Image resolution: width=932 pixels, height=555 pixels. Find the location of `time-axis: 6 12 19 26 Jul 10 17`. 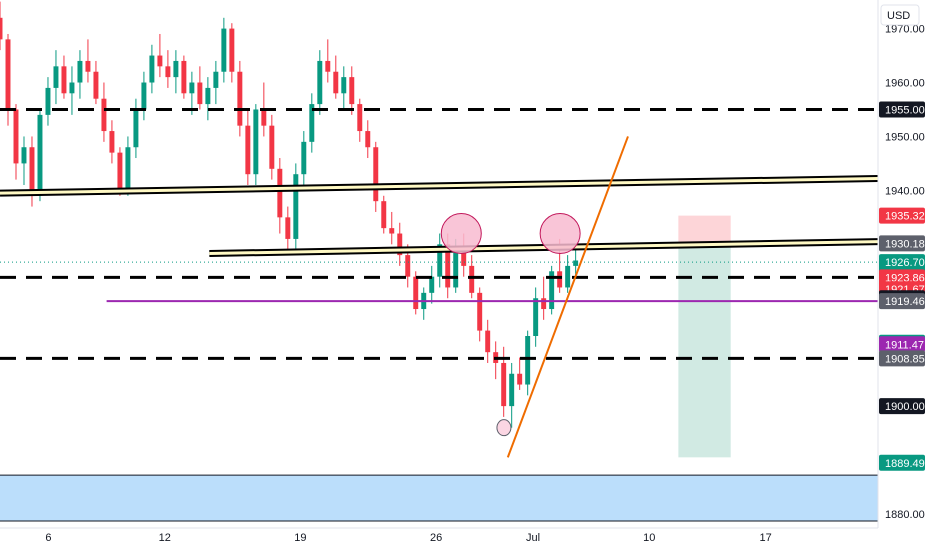

time-axis: 6 12 19 26 Jul 10 17 is located at coordinates (408, 538).